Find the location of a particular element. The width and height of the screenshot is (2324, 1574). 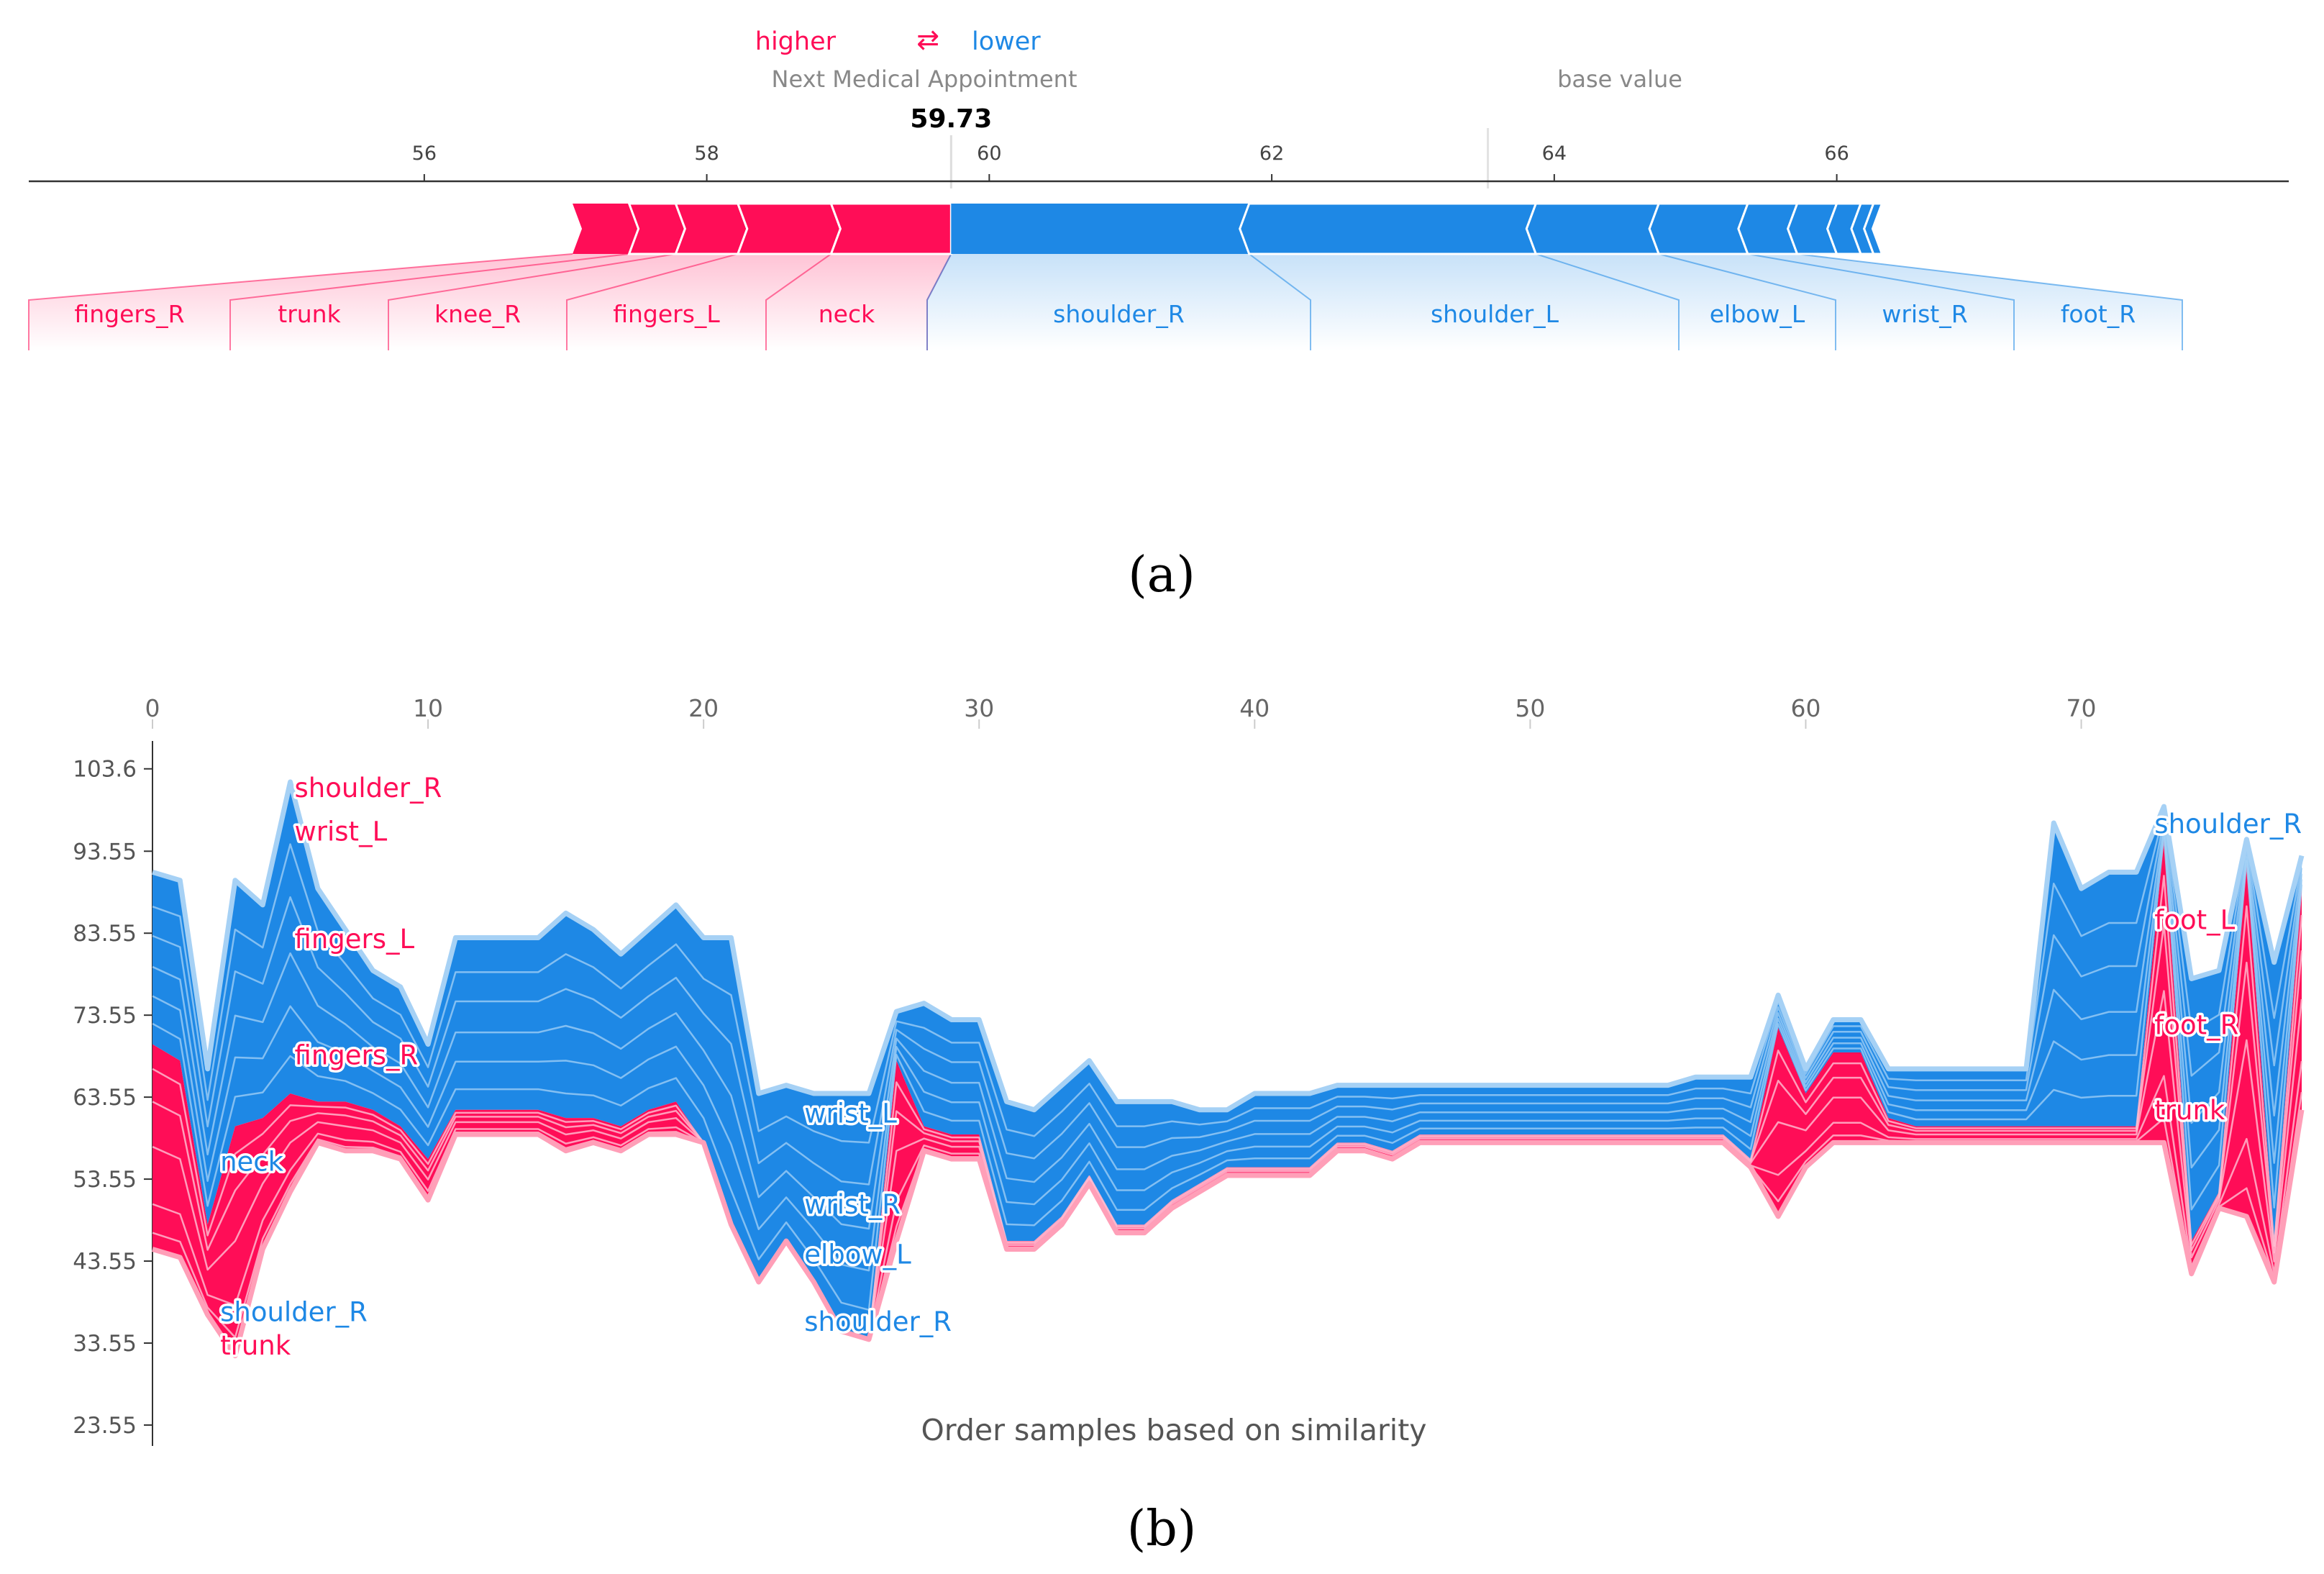

caption-b: (b) is located at coordinates (1162, 1529).